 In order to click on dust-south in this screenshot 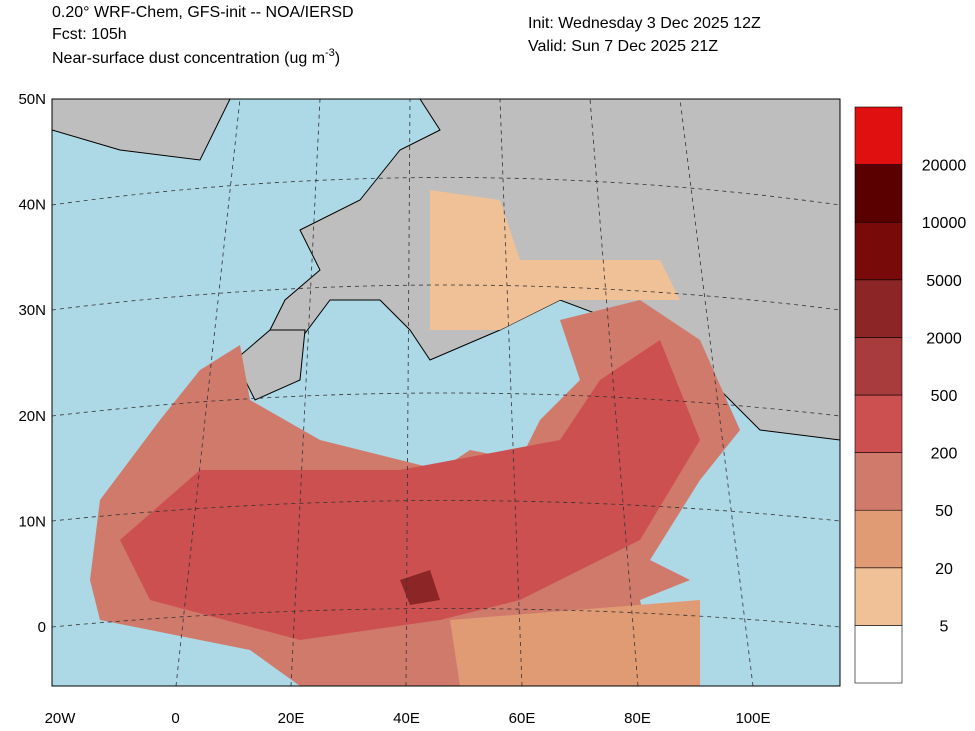, I will do `click(575, 643)`.